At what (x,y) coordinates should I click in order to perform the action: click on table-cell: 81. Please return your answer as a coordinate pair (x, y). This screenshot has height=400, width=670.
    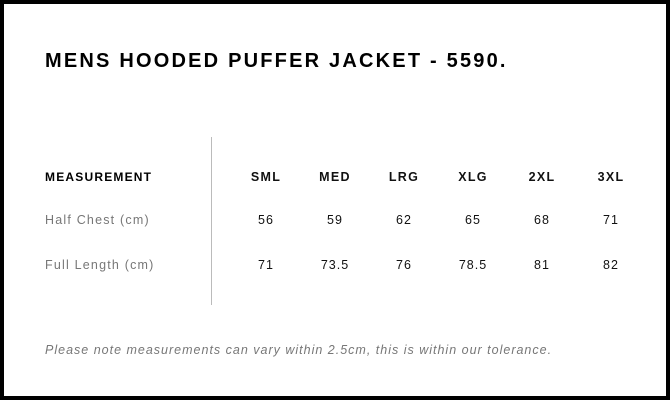
    Looking at the image, I should click on (542, 265).